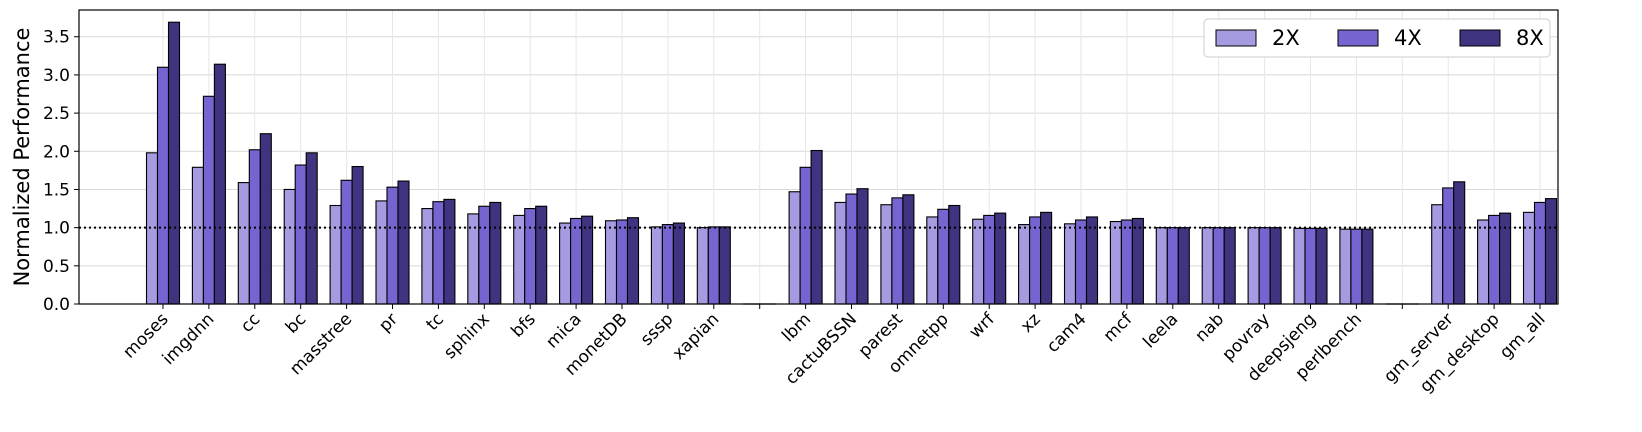 This screenshot has width=1642, height=432. Describe the element at coordinates (794, 248) in the screenshot. I see `bar-2X-lbm` at that location.